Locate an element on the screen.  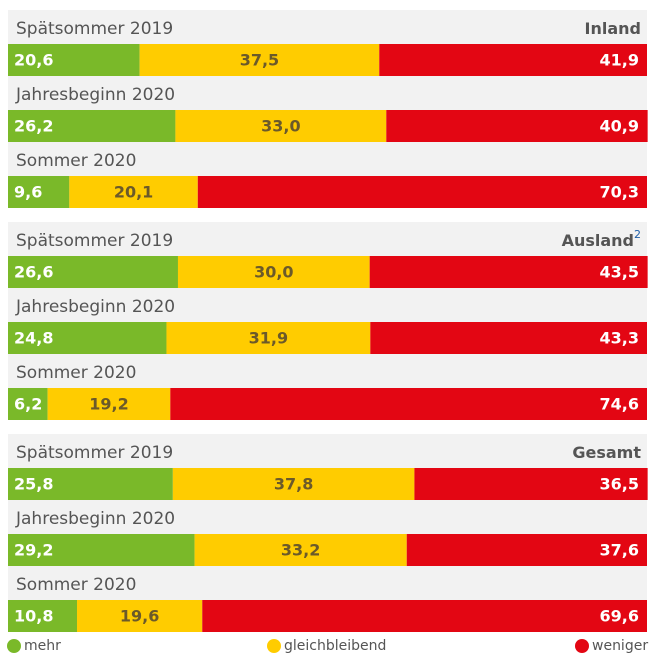
group-title-text: Inland is located at coordinates (613, 28).